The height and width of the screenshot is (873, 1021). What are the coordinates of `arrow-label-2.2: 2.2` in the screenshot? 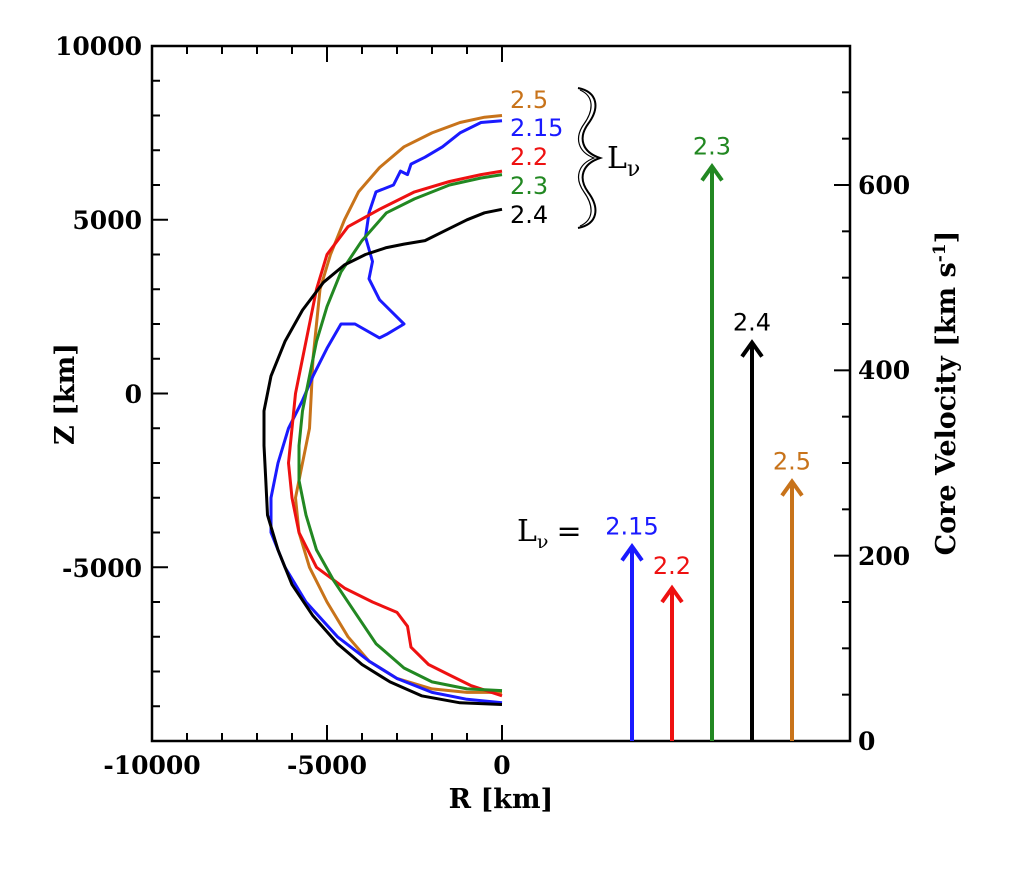 It's located at (672, 566).